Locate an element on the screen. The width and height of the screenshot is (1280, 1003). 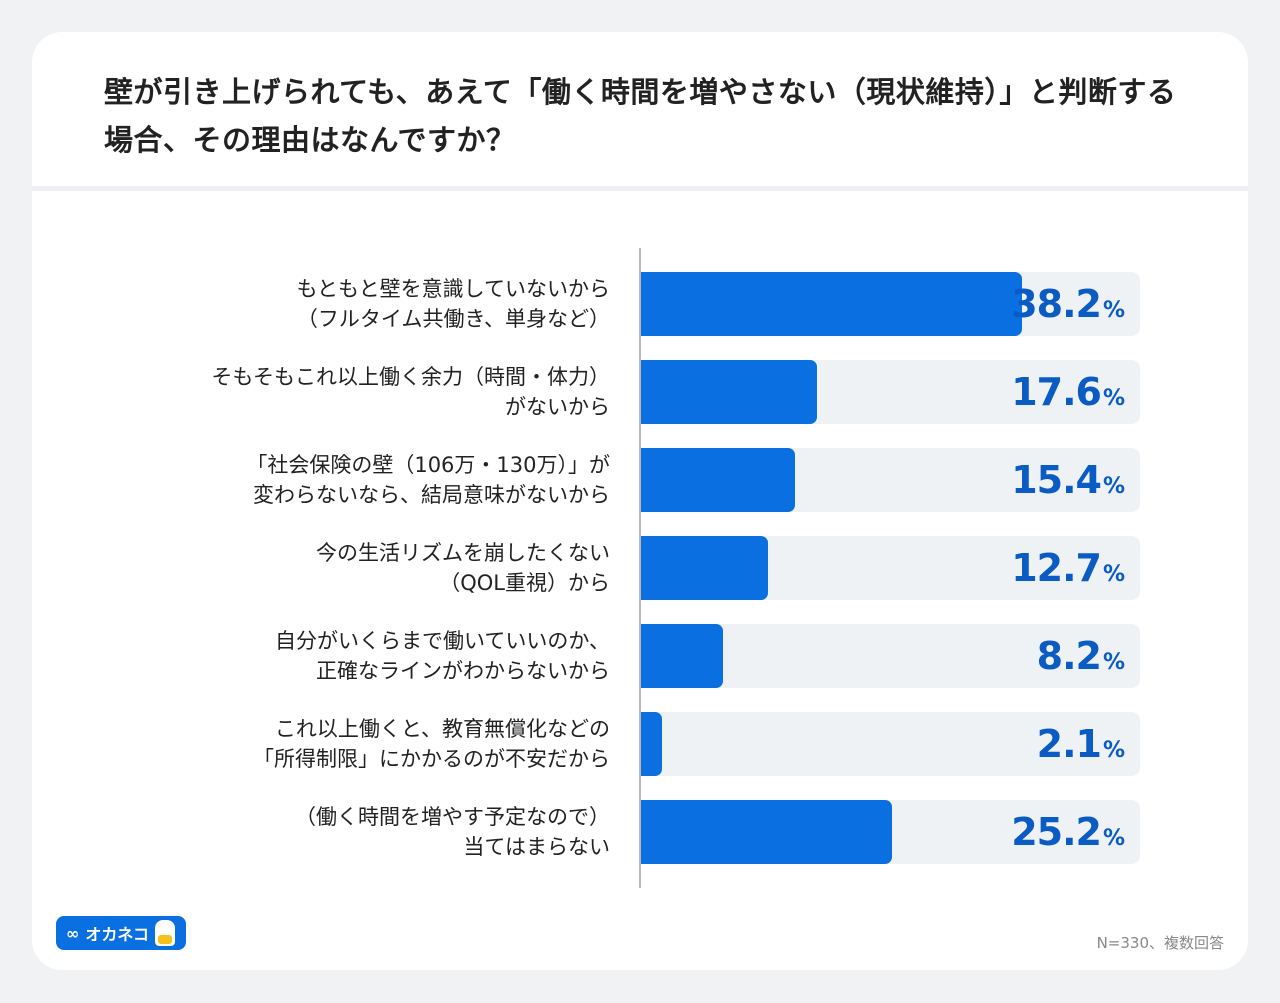
category-label: 今の生活リズムを崩したくない （QOL重視）から is located at coordinates (463, 568).